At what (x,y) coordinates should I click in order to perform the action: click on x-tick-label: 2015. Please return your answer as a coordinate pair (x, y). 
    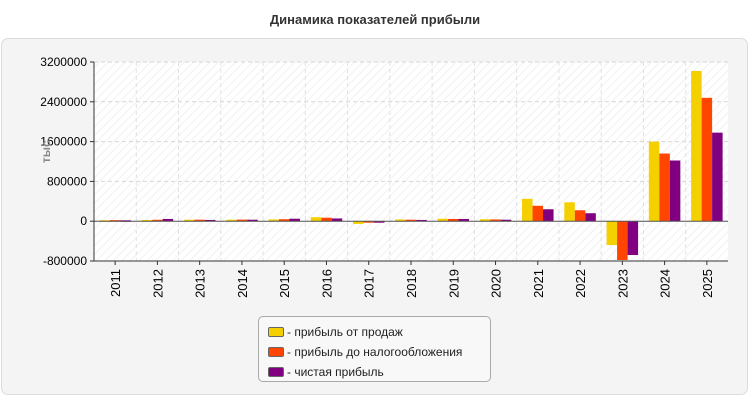
    Looking at the image, I should click on (284, 283).